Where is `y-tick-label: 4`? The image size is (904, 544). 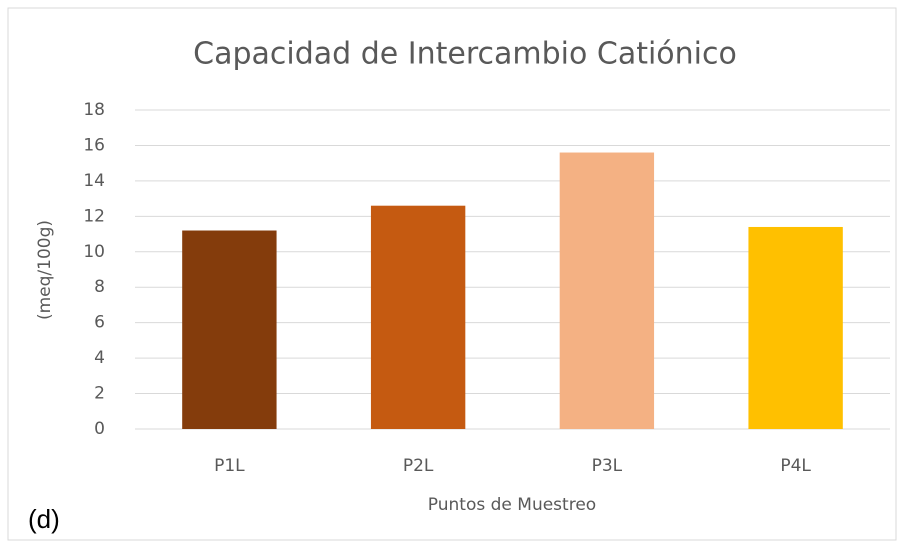 y-tick-label: 4 is located at coordinates (99, 358).